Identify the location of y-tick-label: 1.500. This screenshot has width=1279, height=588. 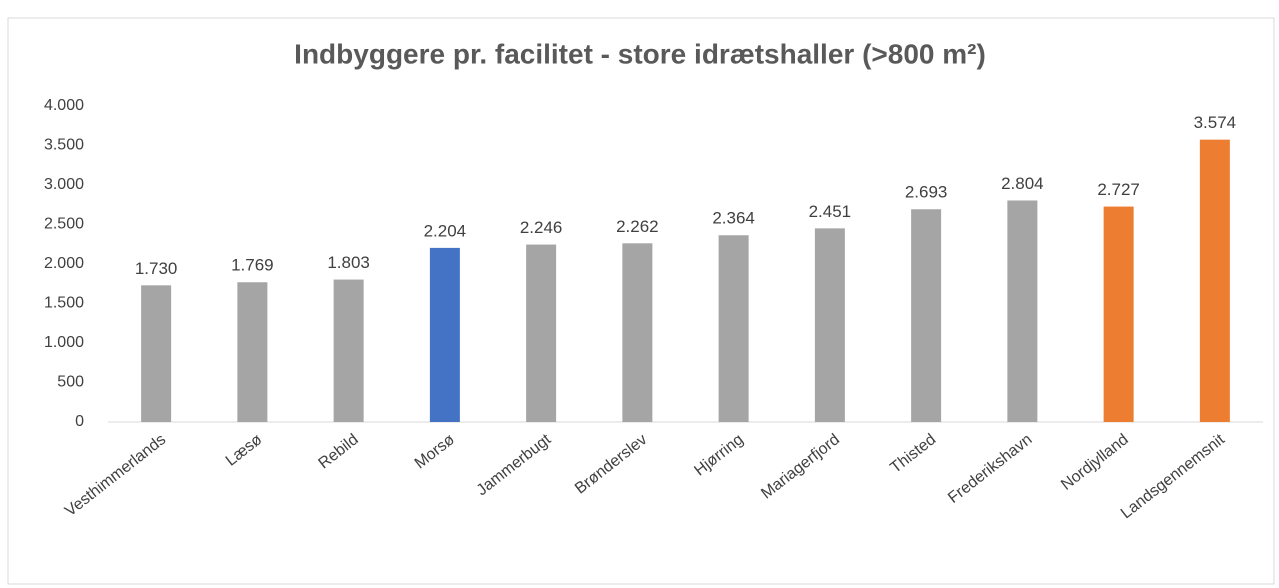
(64, 303).